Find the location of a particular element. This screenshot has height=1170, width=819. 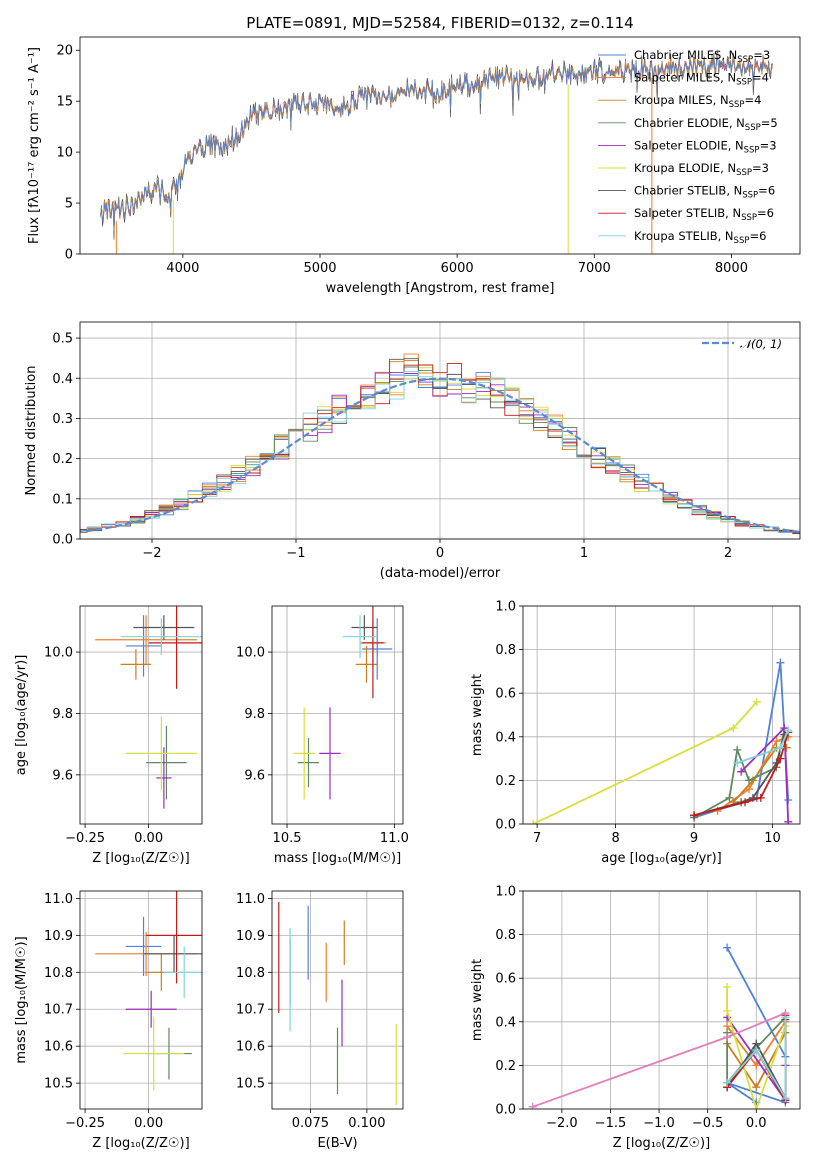

x-axis-label: (data-model)/error is located at coordinates (440, 573).